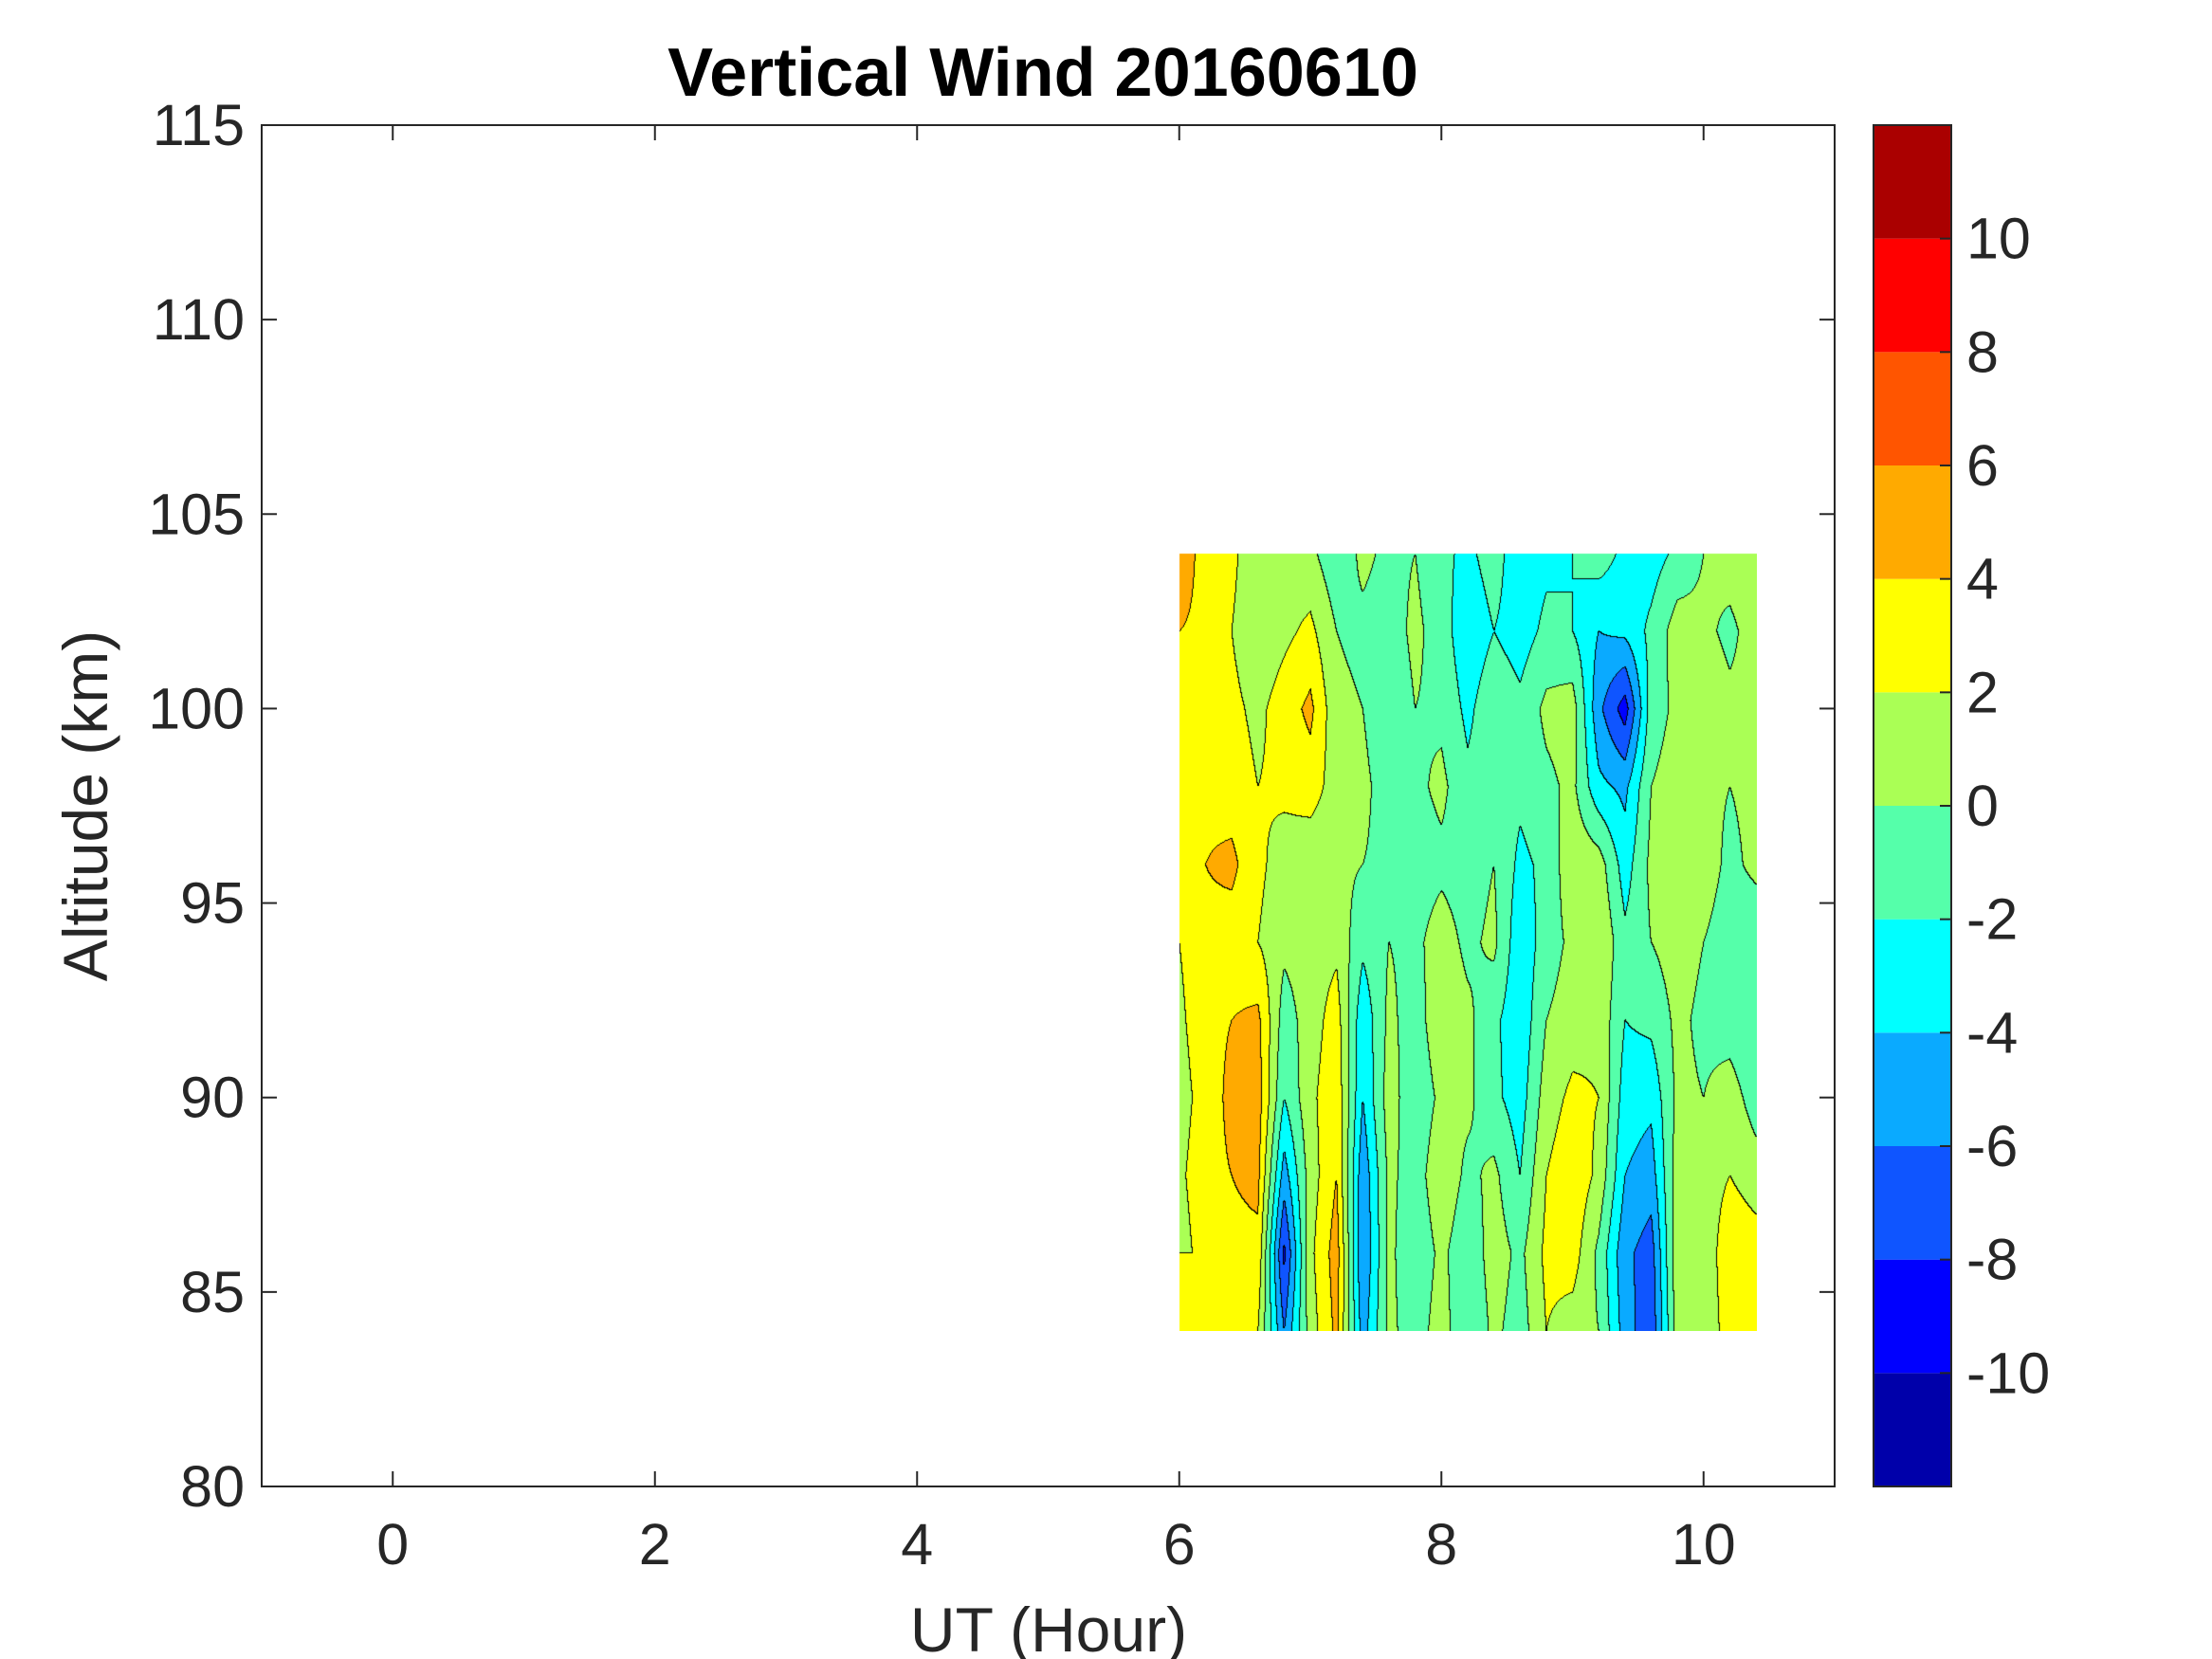  I want to click on x-axis-label: UT (Hour), so click(1048, 1627).